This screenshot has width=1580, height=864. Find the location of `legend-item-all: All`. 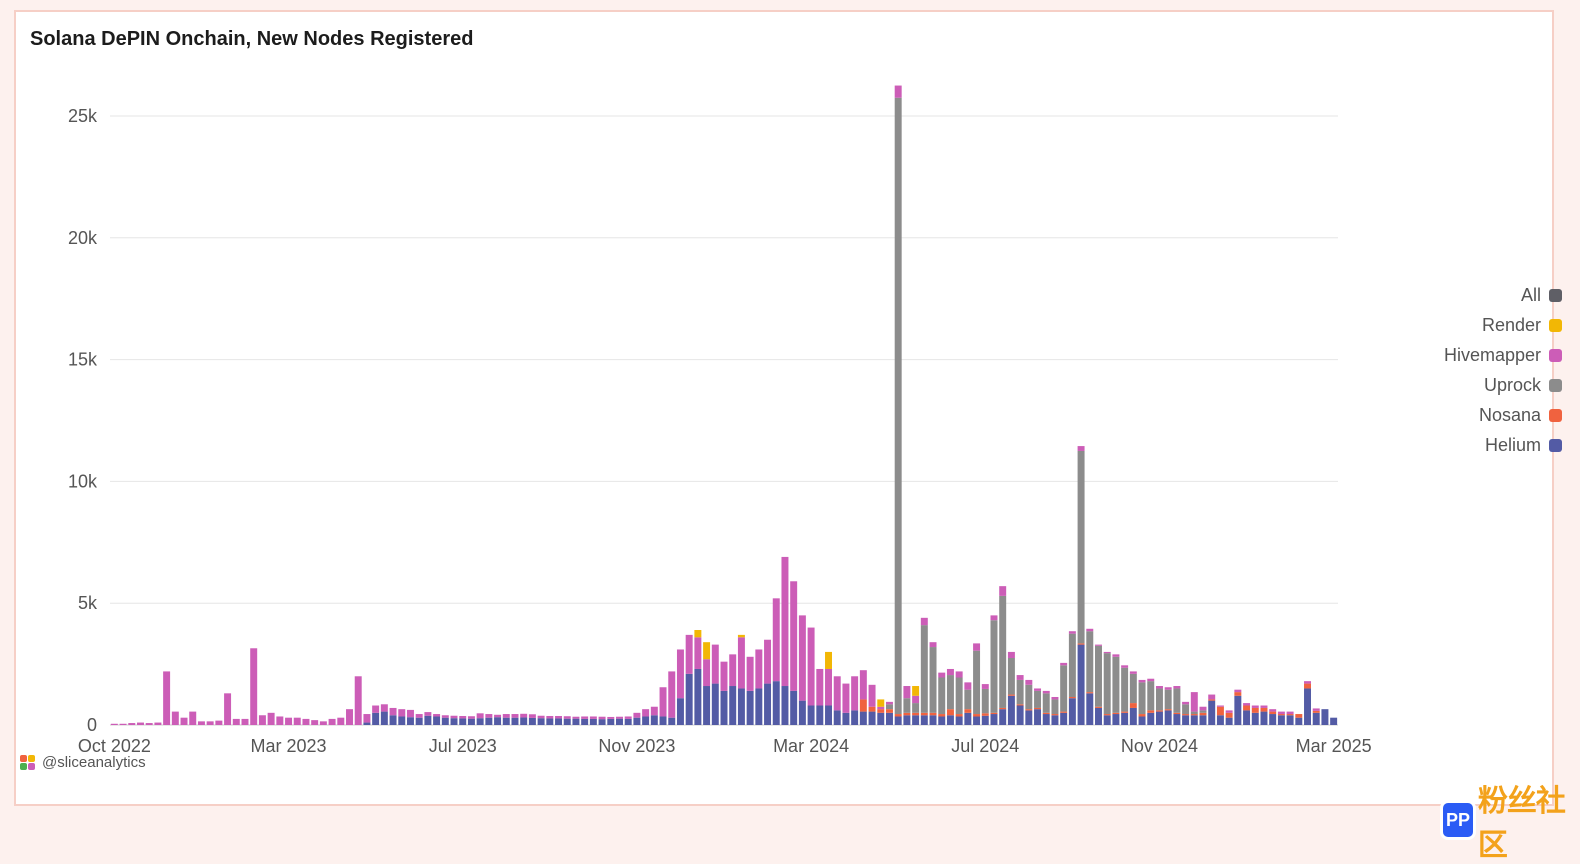

legend-item-all: All is located at coordinates (1503, 295).